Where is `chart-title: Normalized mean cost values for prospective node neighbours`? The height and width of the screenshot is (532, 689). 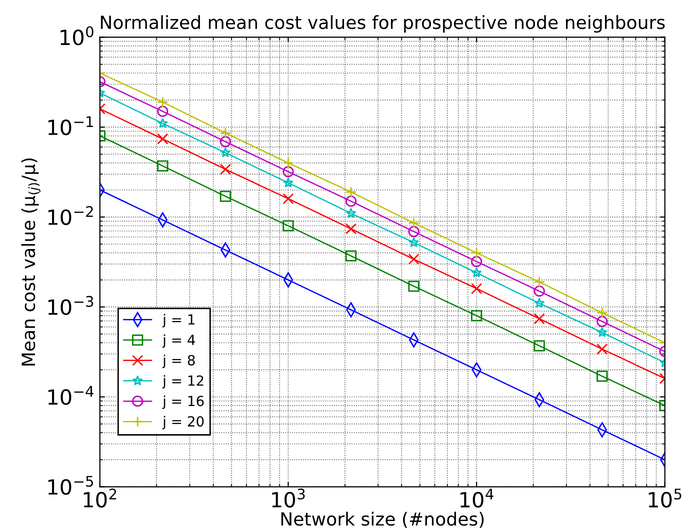
chart-title: Normalized mean cost values for prospective node neighbours is located at coordinates (382, 24).